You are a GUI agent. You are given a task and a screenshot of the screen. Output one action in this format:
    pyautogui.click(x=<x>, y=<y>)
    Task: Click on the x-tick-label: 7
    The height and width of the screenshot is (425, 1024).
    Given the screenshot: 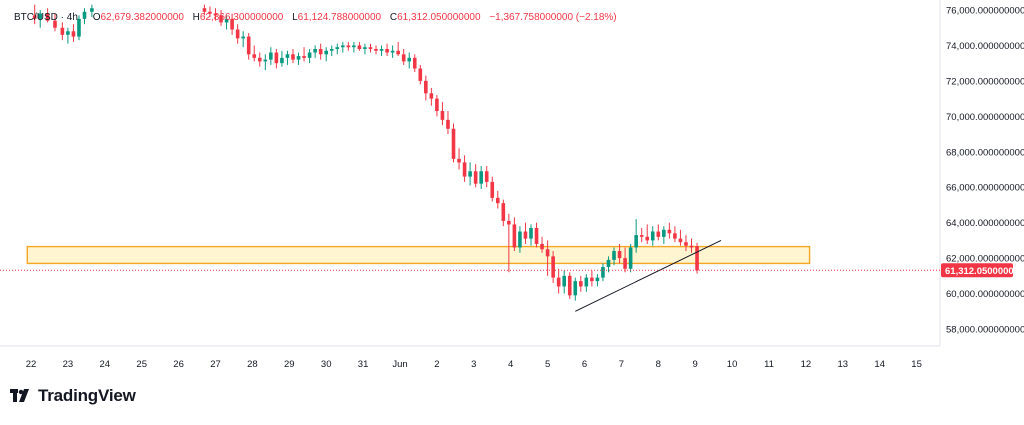 What is the action you would take?
    pyautogui.click(x=621, y=364)
    